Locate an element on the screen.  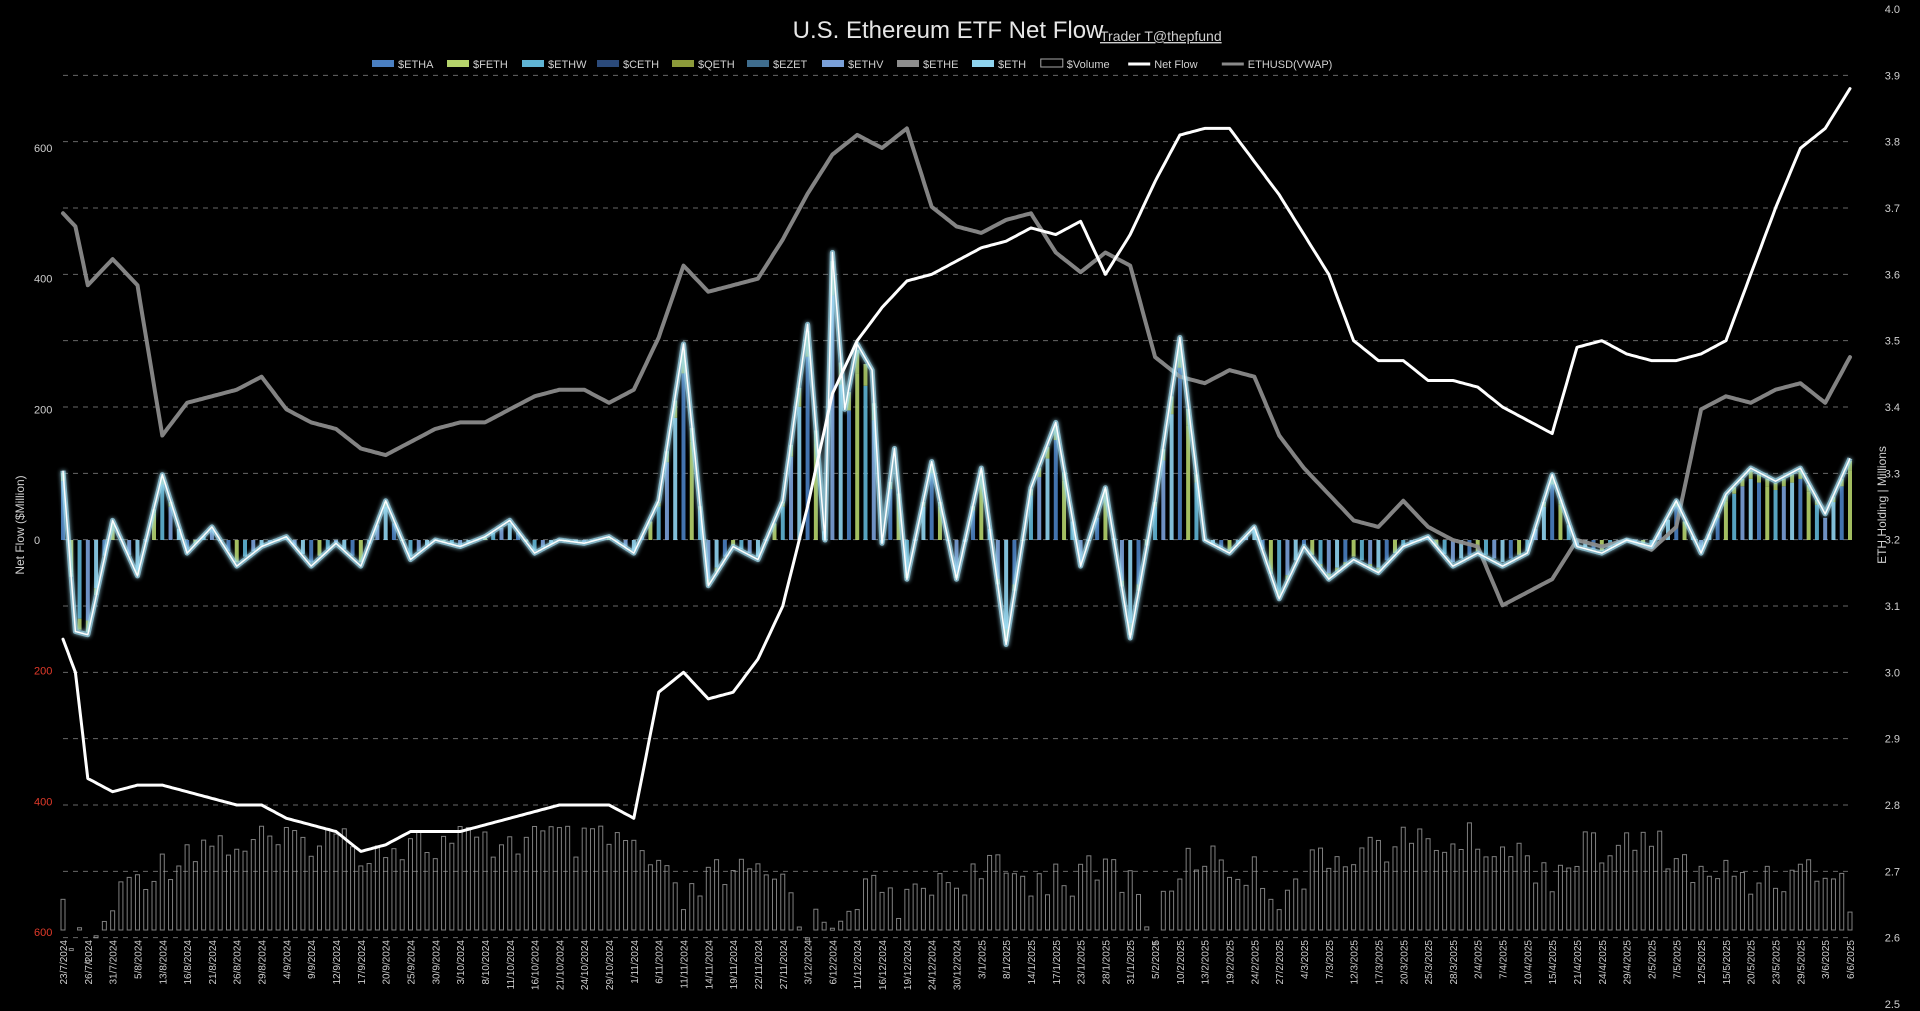
x-tick-label: 16/10/2024 is located at coordinates (536, 965).